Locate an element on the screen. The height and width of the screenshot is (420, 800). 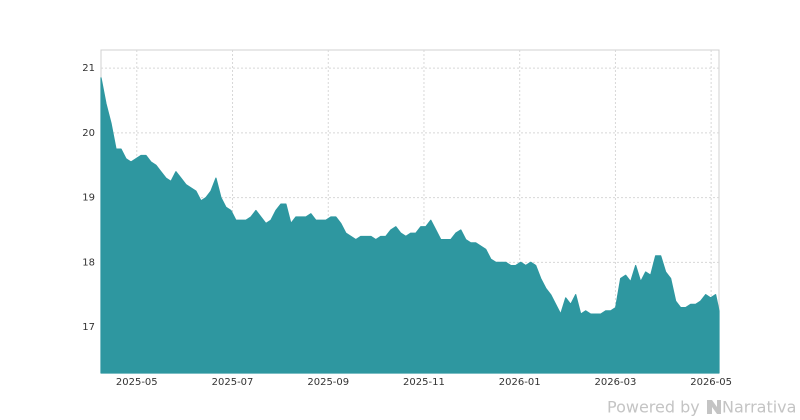
y-tick-label: 17 is located at coordinates (88, 327).